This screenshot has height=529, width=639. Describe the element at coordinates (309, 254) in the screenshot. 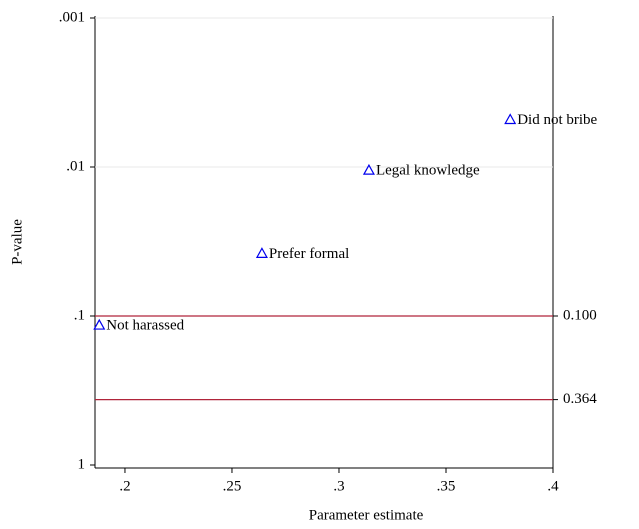

I see `point-label: Prefer formal` at that location.